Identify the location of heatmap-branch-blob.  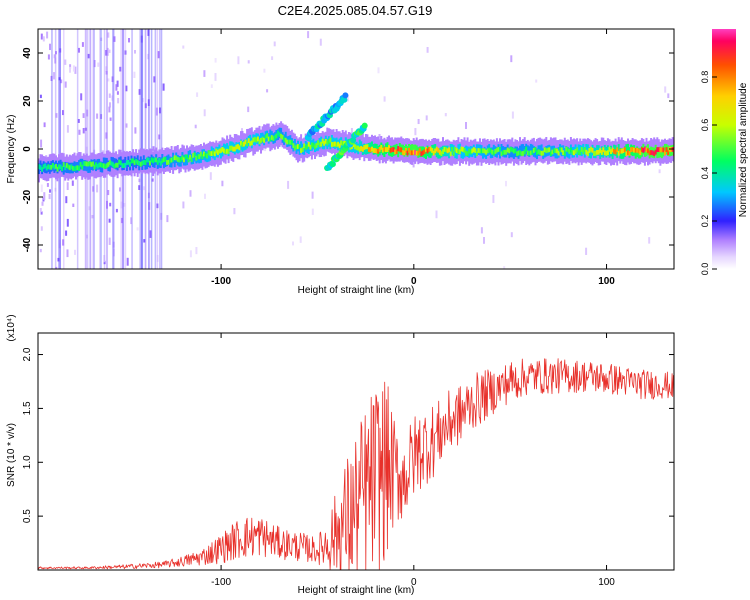
(345, 95).